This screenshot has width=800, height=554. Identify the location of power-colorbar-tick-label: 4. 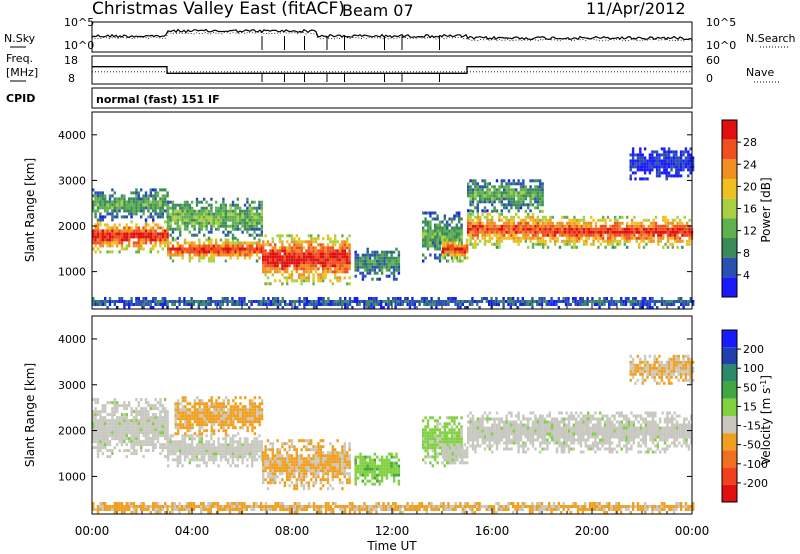
(746, 275).